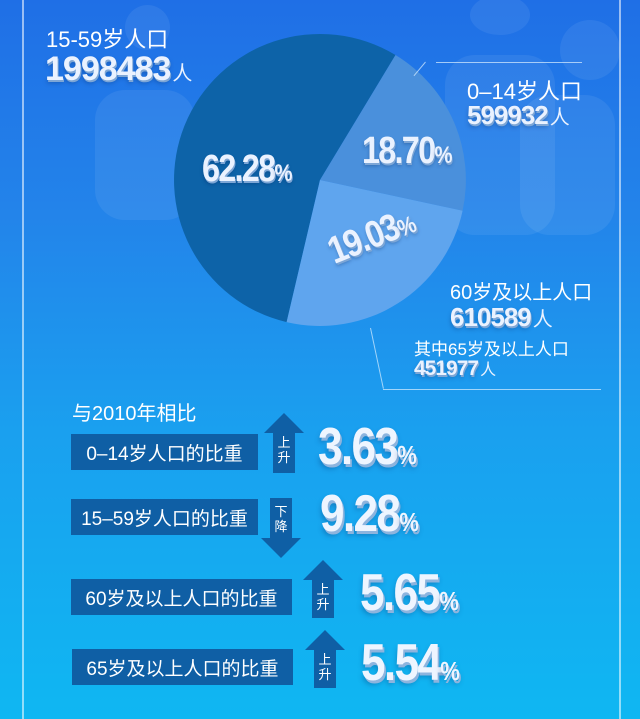 Image resolution: width=640 pixels, height=719 pixels. Describe the element at coordinates (107, 39) in the screenshot. I see `label-working-age-title: 15-59岁人口` at that location.